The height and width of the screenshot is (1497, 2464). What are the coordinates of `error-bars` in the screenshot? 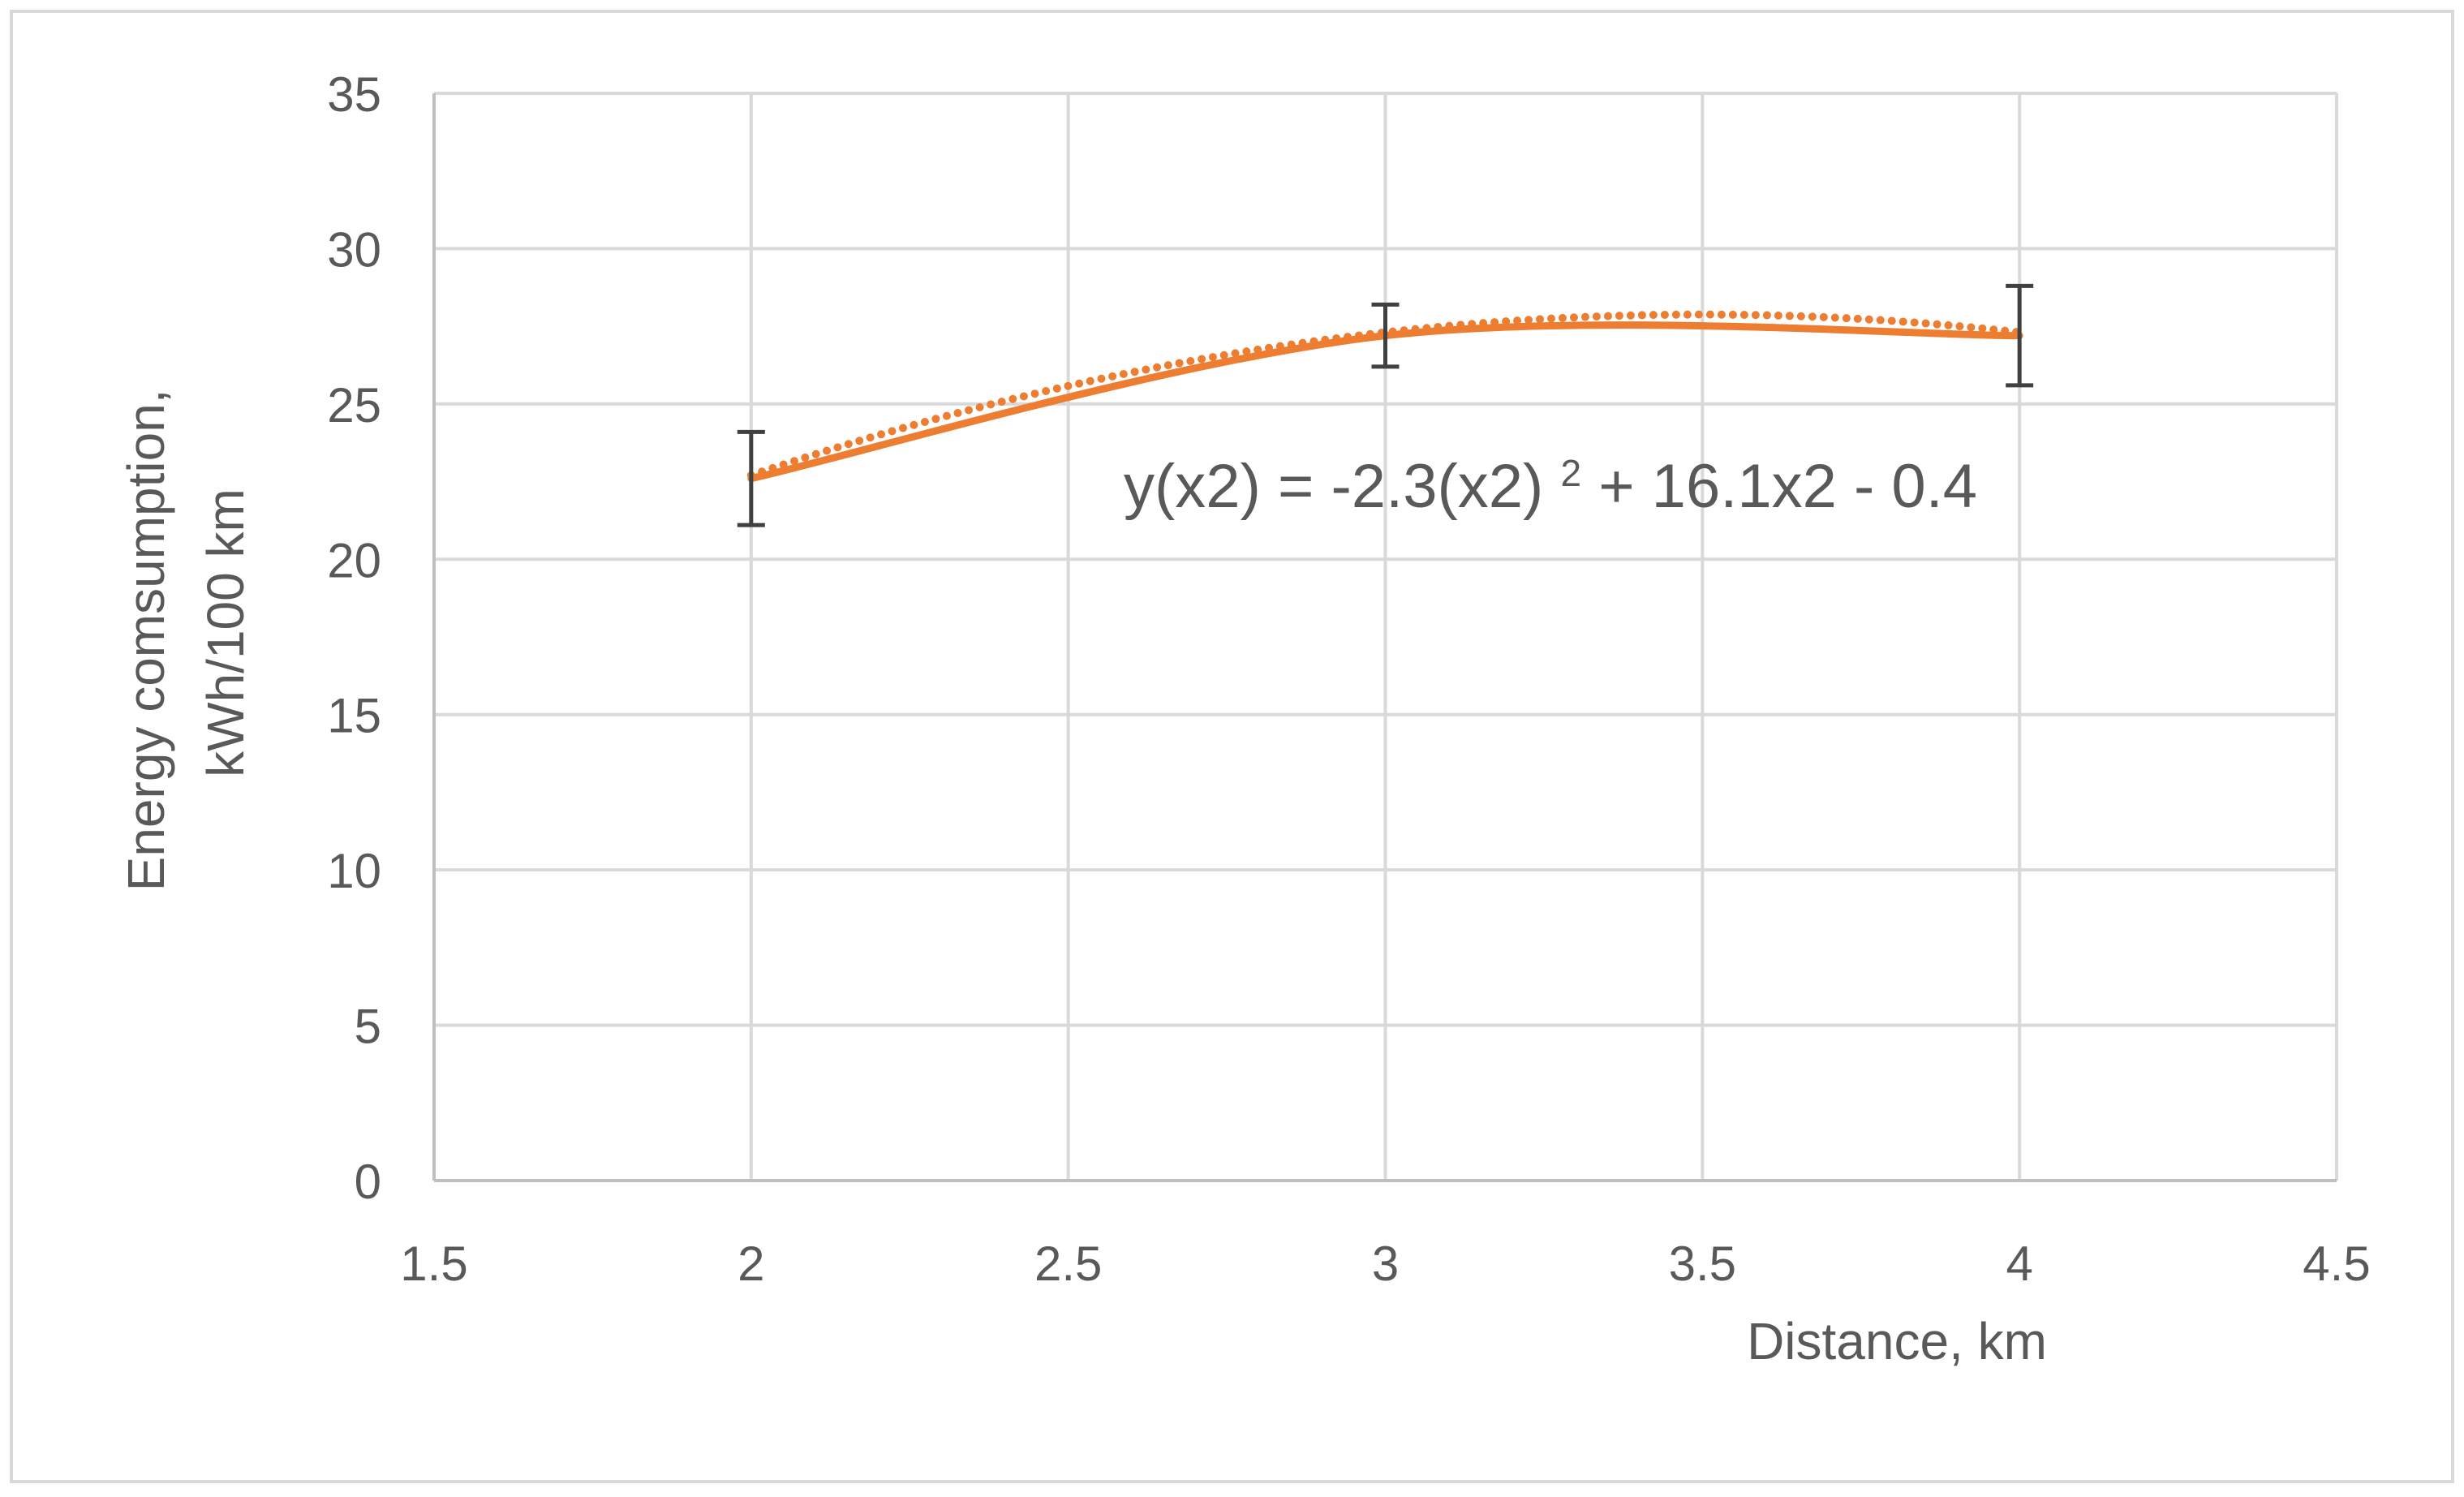 It's located at (1385, 405).